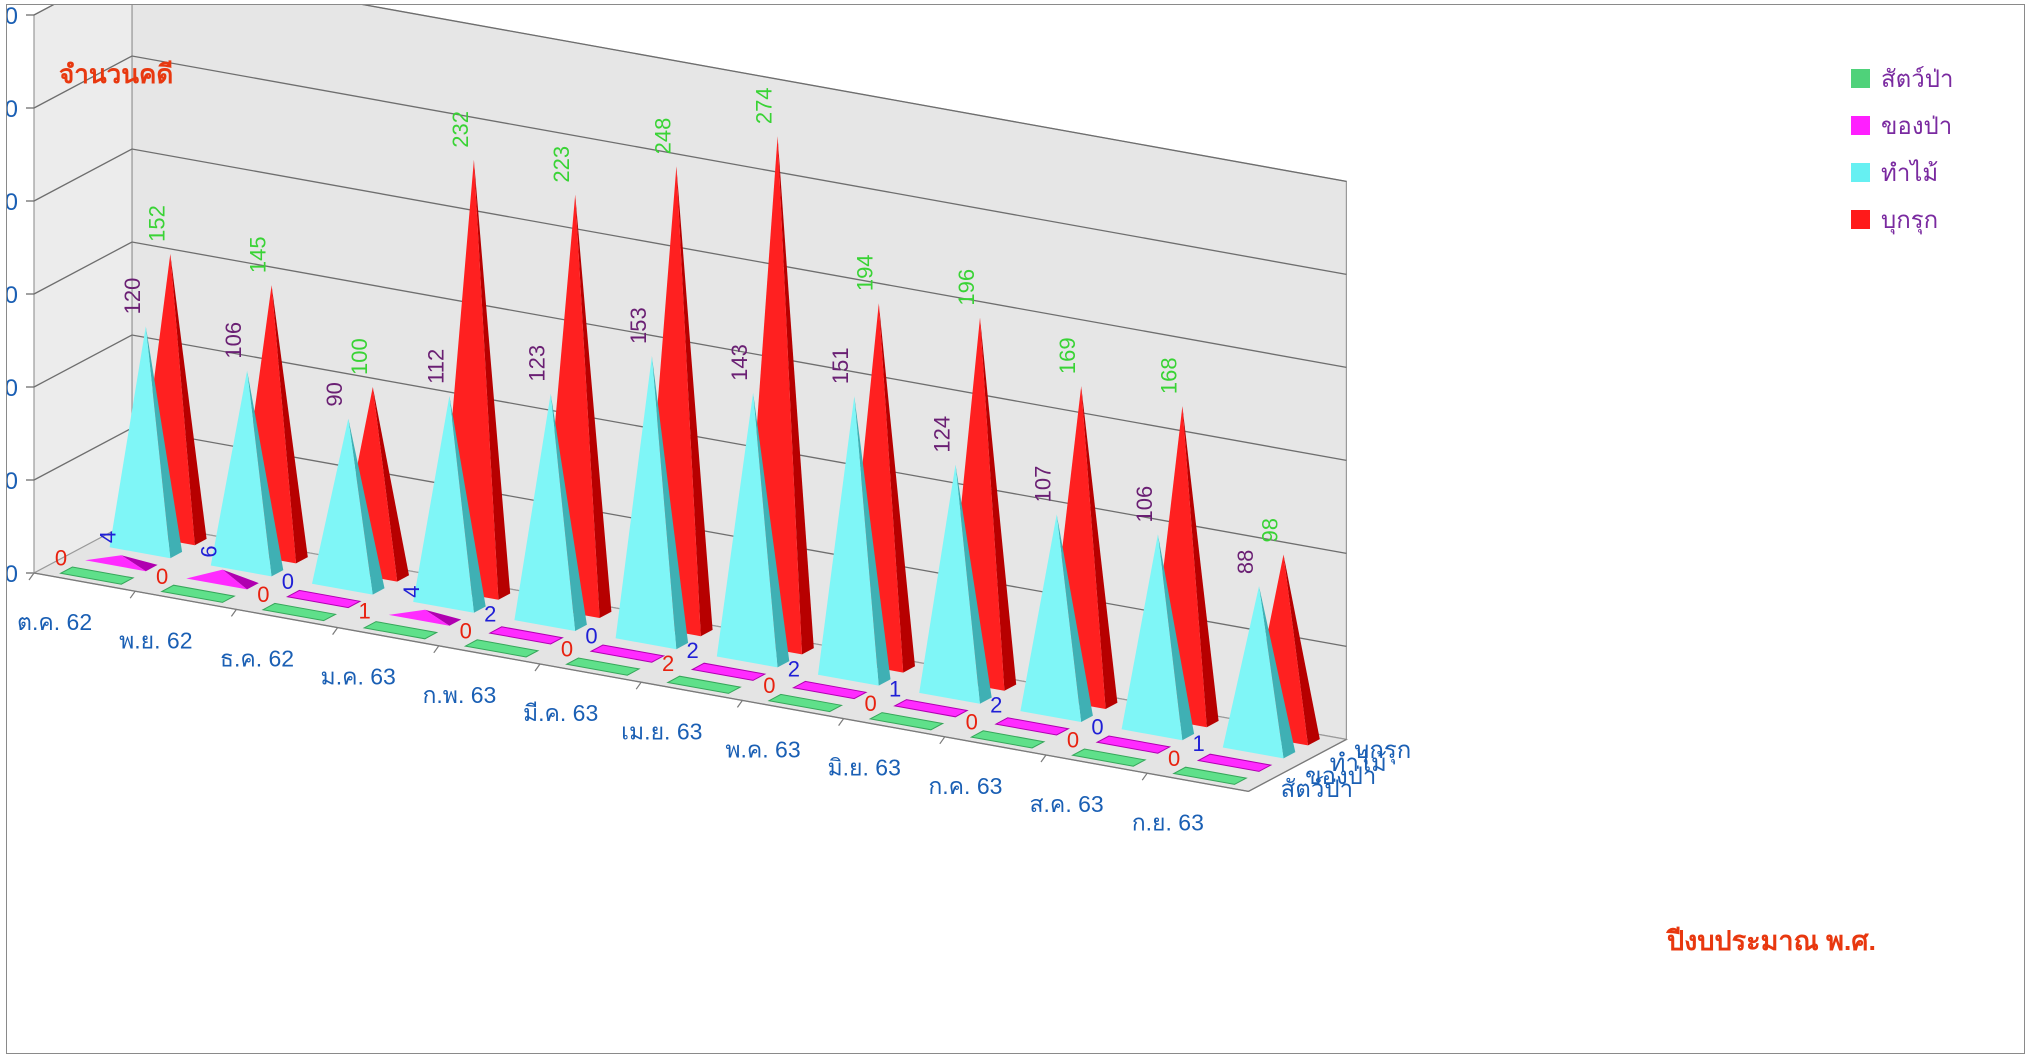 This screenshot has height=1060, width=2033. Describe the element at coordinates (12, 481) in the screenshot. I see `y-tick-label: 50` at that location.